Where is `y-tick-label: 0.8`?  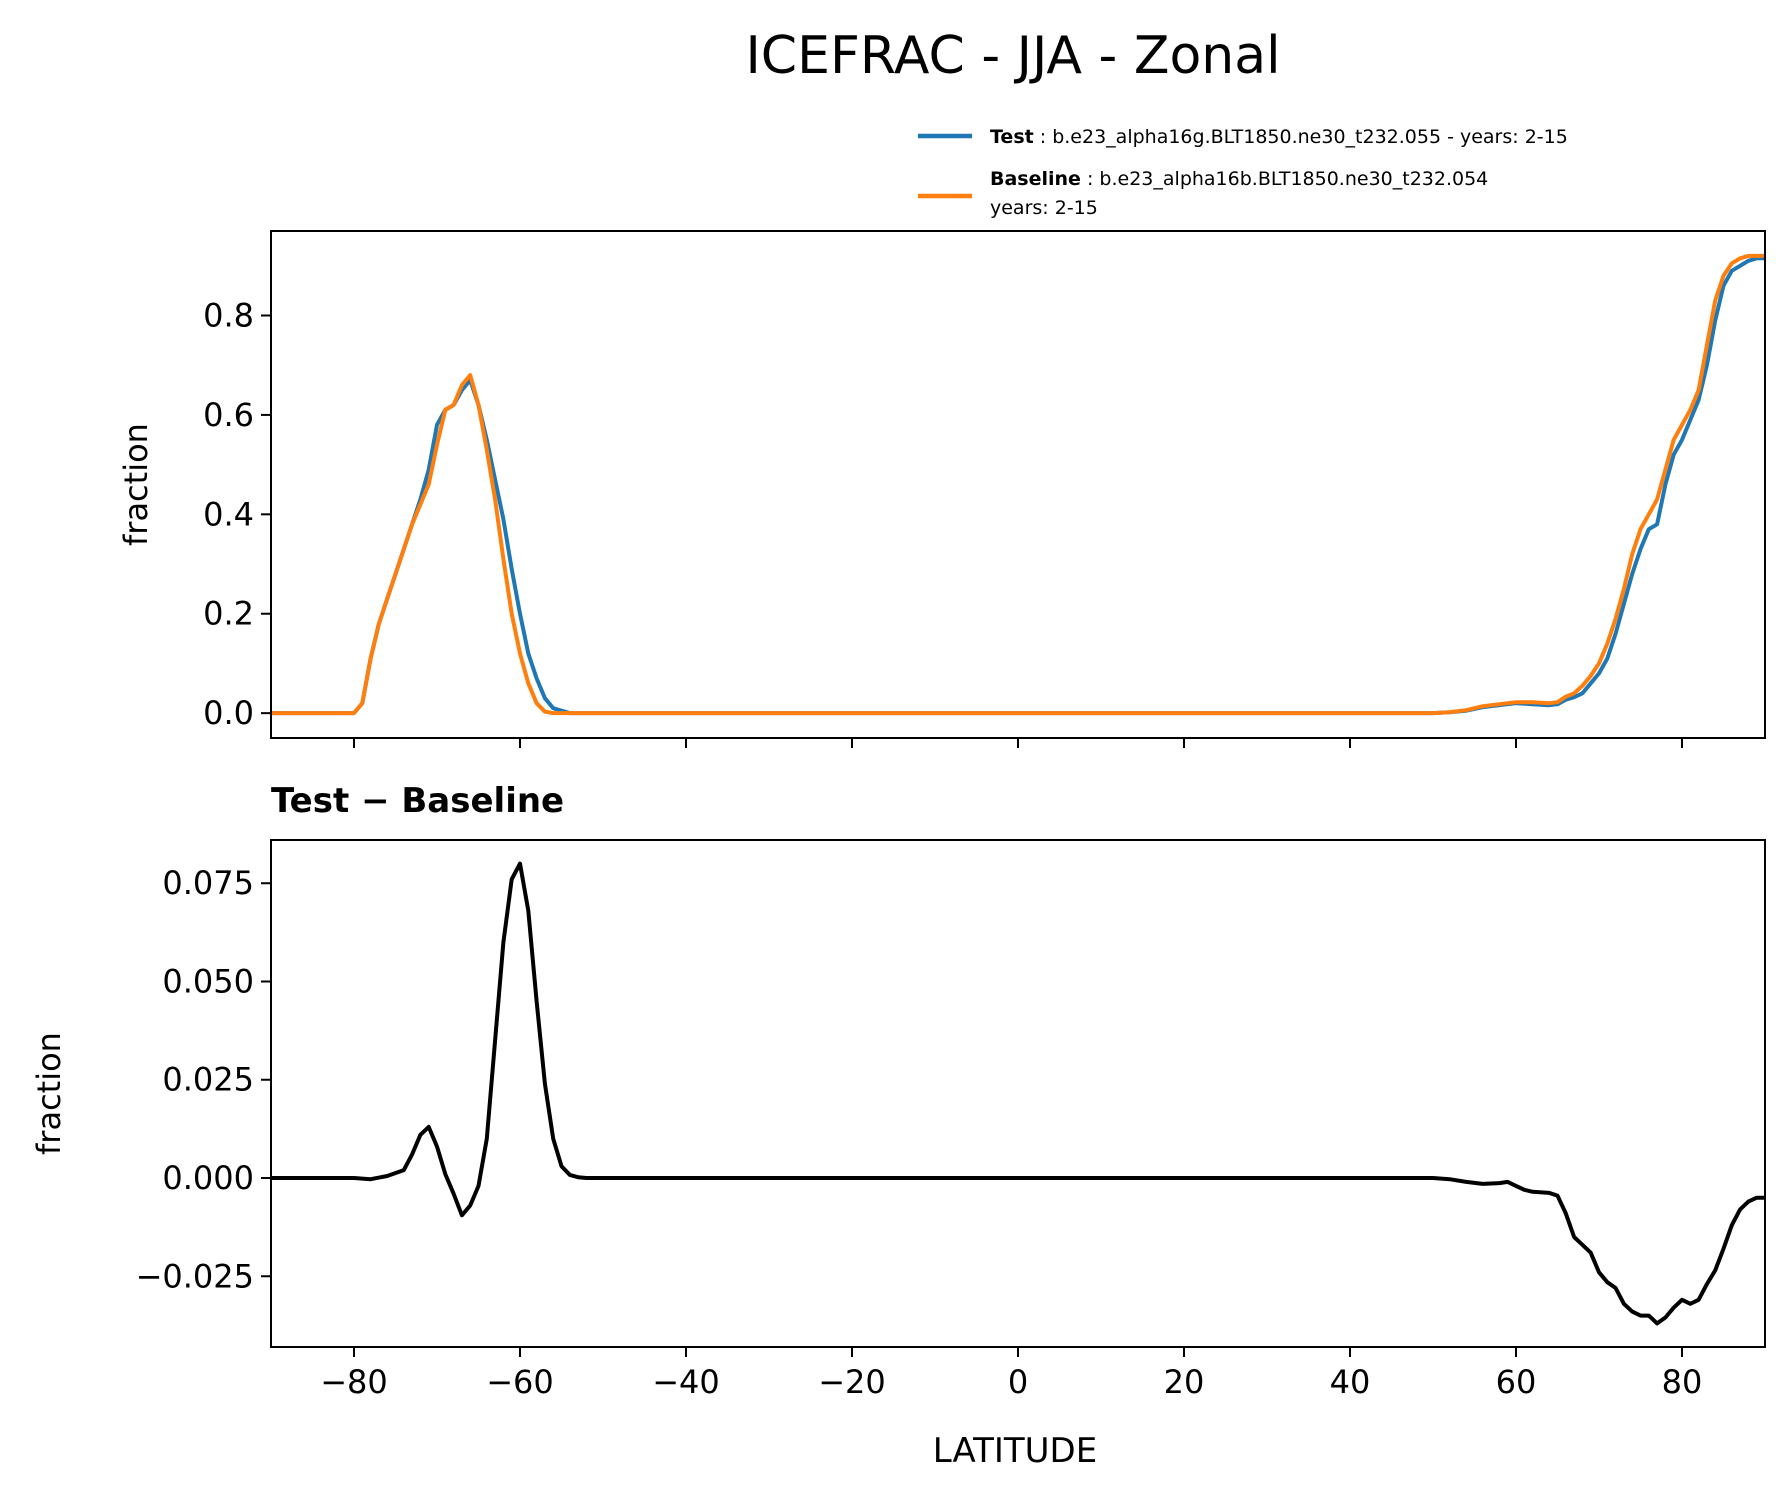 y-tick-label: 0.8 is located at coordinates (228, 316).